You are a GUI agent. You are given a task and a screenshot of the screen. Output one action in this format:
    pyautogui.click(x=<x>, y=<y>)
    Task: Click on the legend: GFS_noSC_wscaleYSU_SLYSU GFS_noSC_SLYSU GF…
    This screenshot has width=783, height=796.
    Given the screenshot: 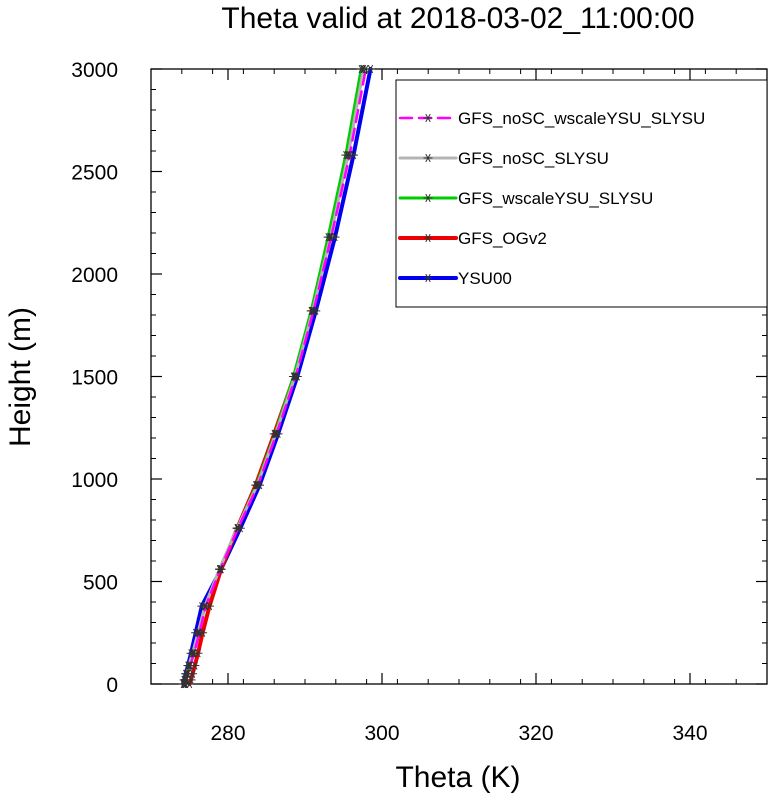 What is the action you would take?
    pyautogui.click(x=581, y=193)
    